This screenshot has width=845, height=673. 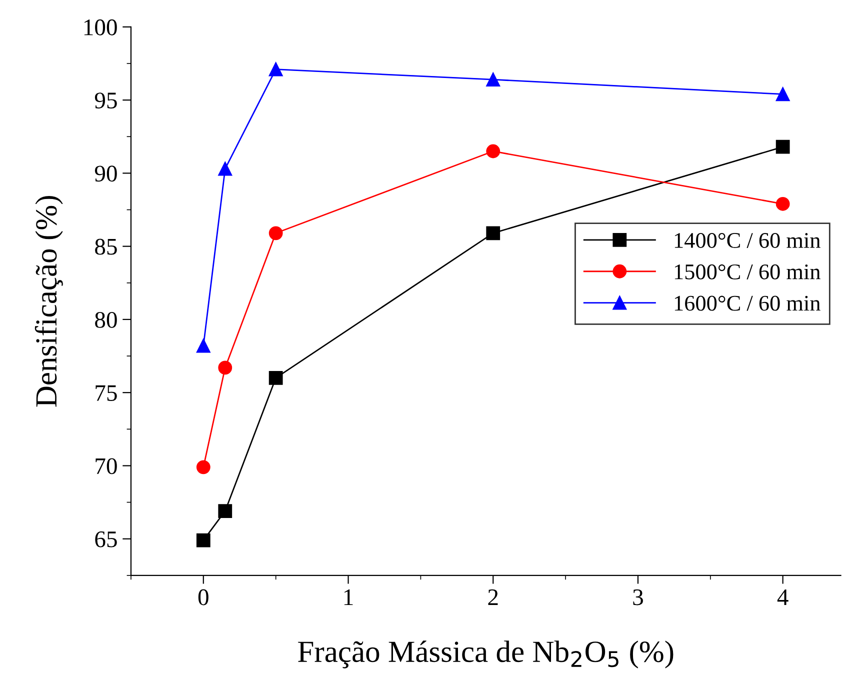 I want to click on legend-label: 1600°C / 60 min, so click(x=747, y=303).